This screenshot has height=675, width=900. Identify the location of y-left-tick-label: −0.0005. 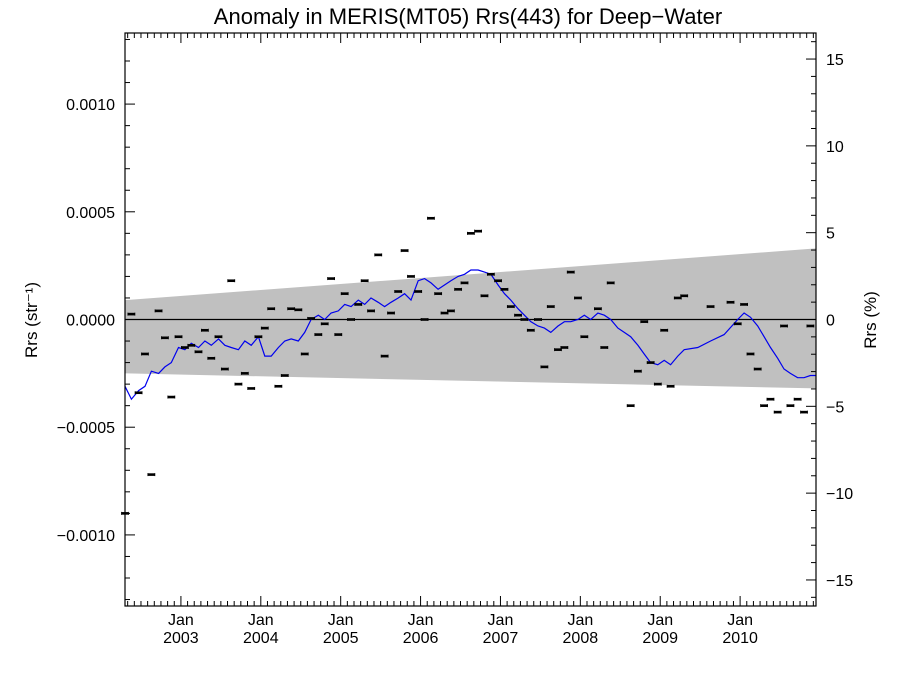
(86, 428).